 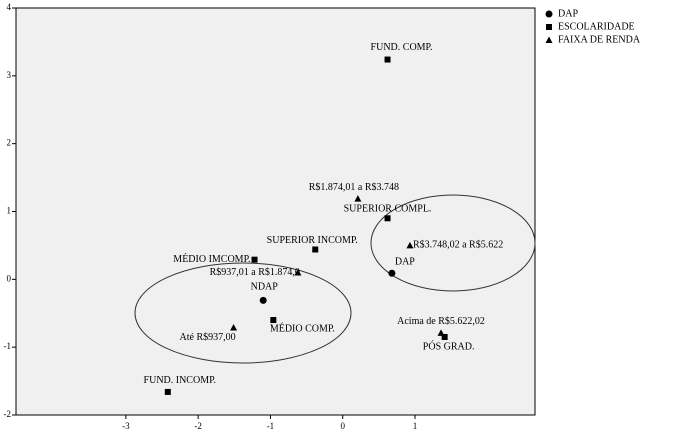 I want to click on x-tick-label: -1, so click(x=271, y=426).